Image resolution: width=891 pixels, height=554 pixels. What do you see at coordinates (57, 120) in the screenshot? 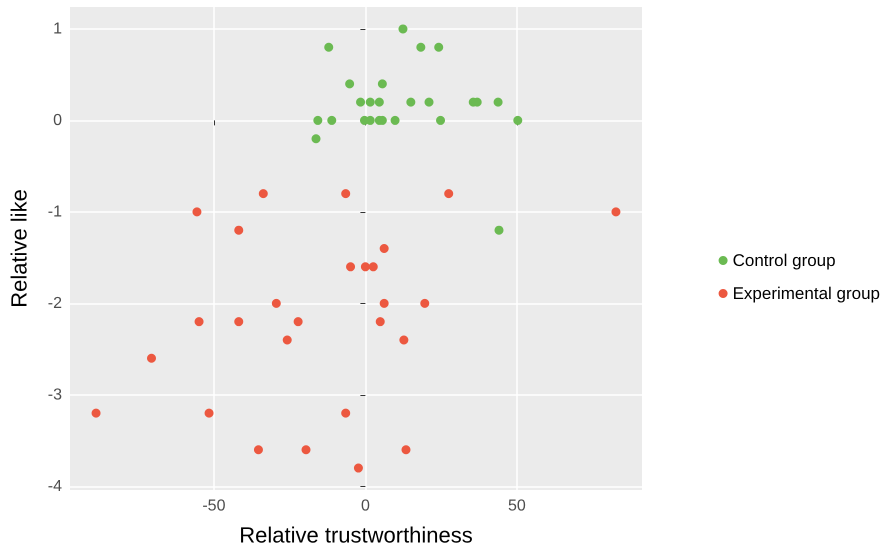
I see `y-tick-label: 0` at bounding box center [57, 120].